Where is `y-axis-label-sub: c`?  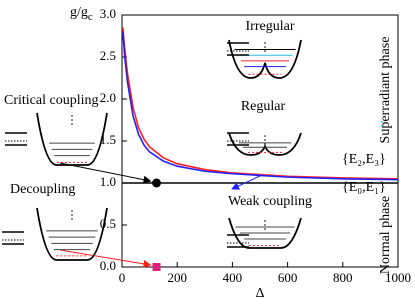
y-axis-label-sub: c is located at coordinates (90, 17).